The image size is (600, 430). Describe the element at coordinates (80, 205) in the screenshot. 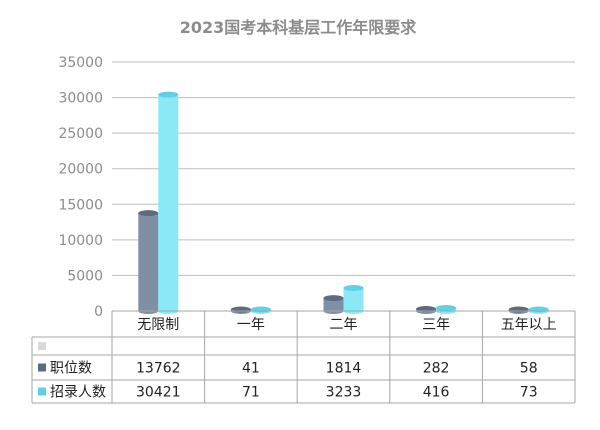

I see `y-tick-label: 15000` at that location.